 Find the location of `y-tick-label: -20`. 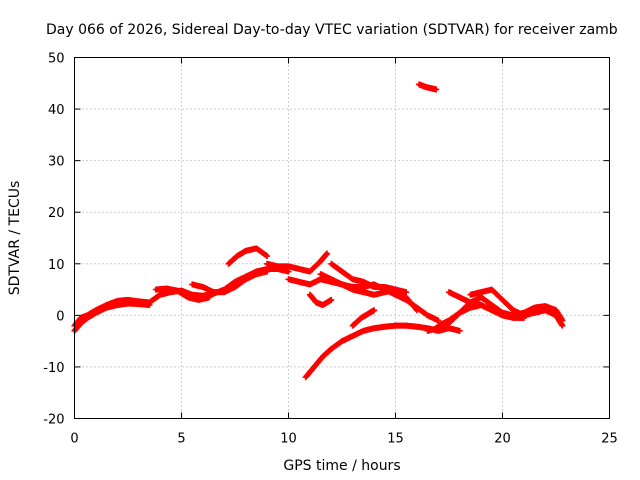

y-tick-label: -20 is located at coordinates (53, 420).